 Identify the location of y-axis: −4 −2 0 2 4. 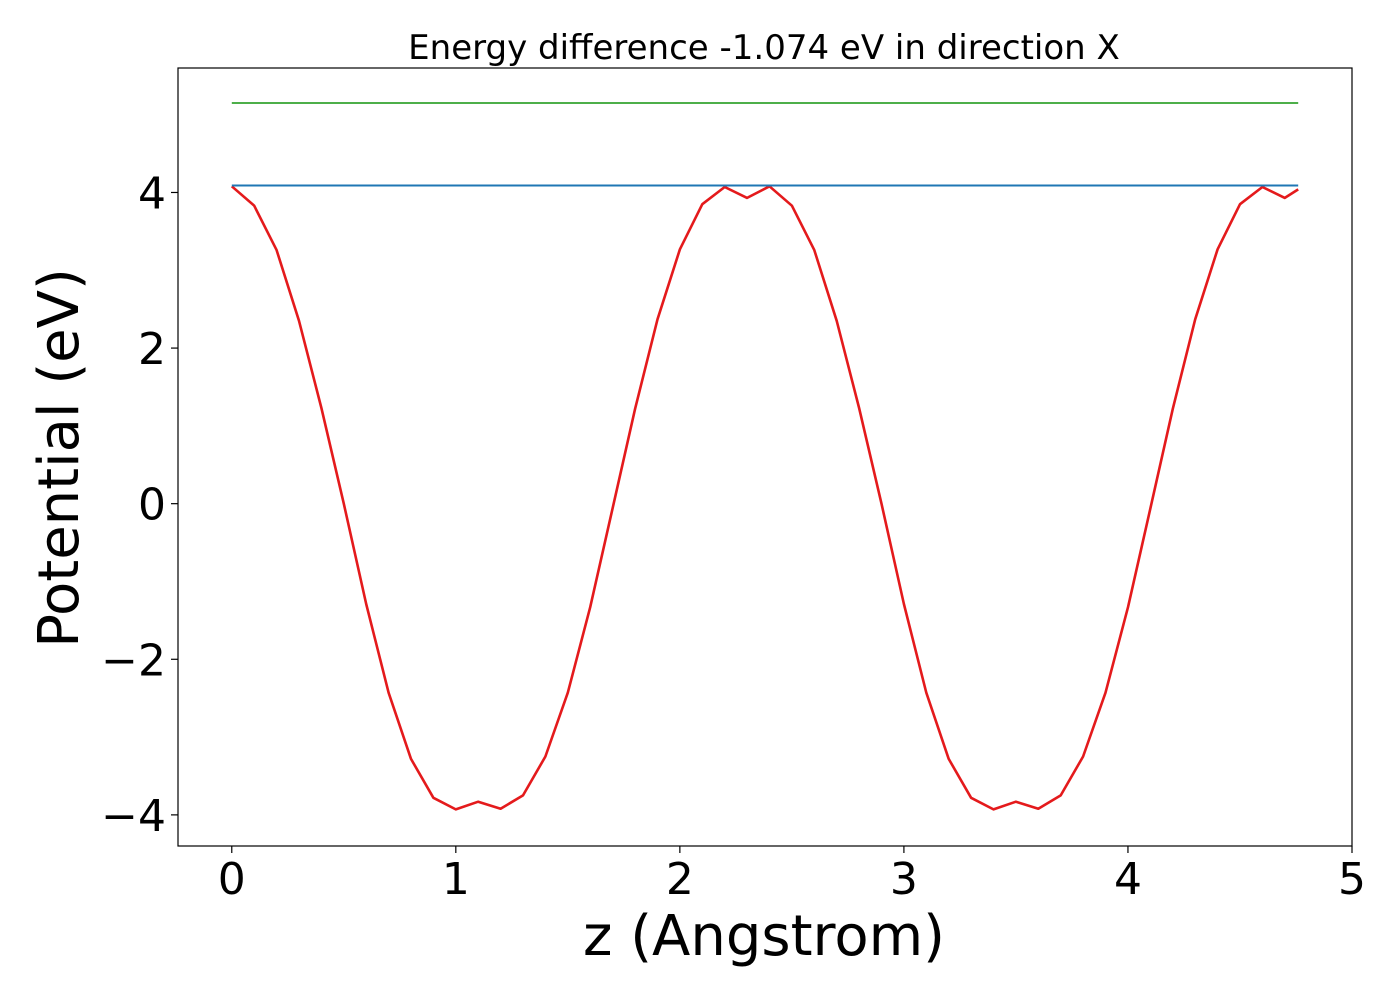
(139, 505).